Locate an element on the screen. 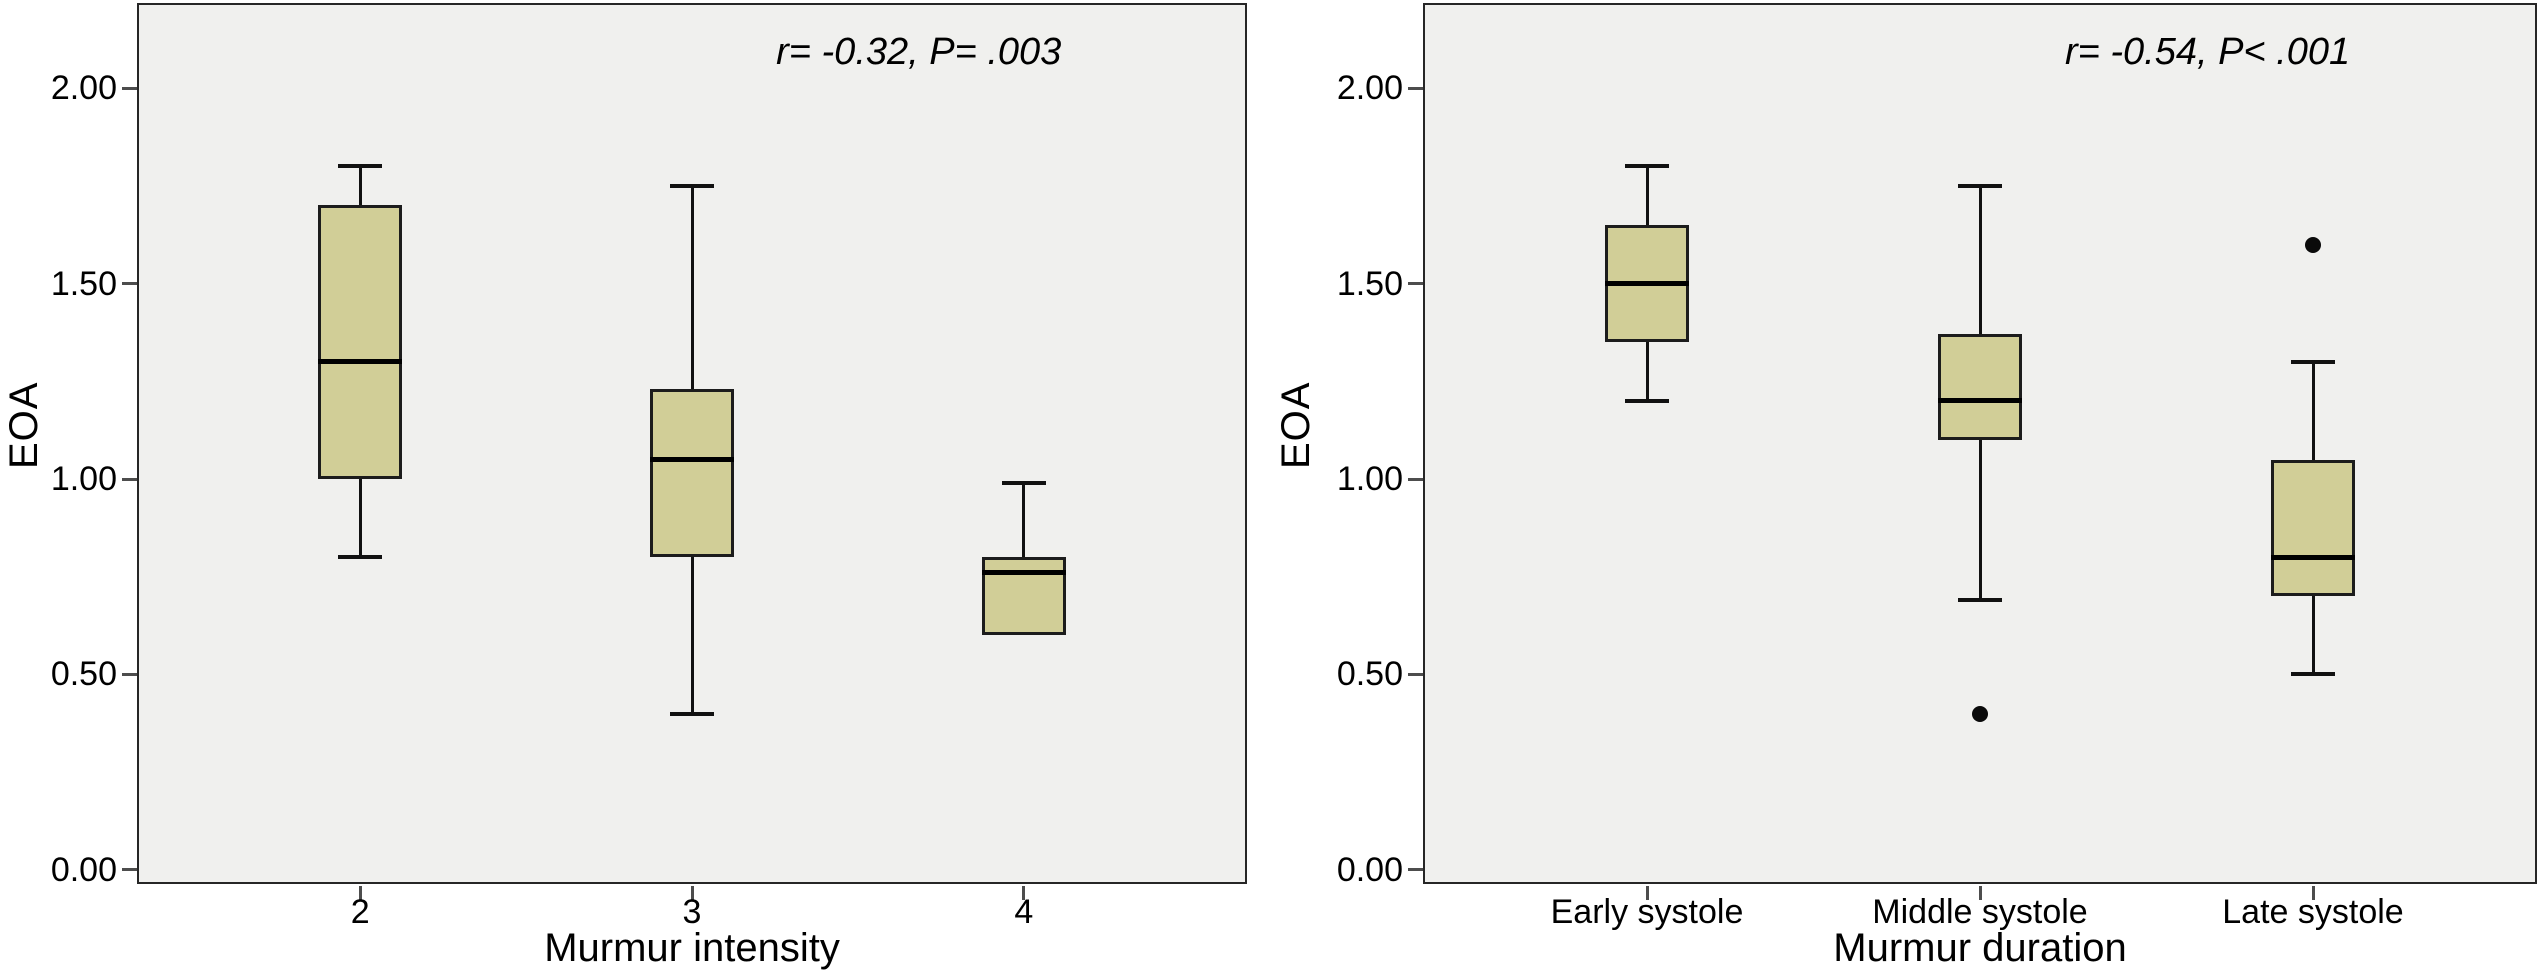 This screenshot has width=2543, height=972. correlation-annotation: r= -0.54, P< .001 is located at coordinates (2207, 52).